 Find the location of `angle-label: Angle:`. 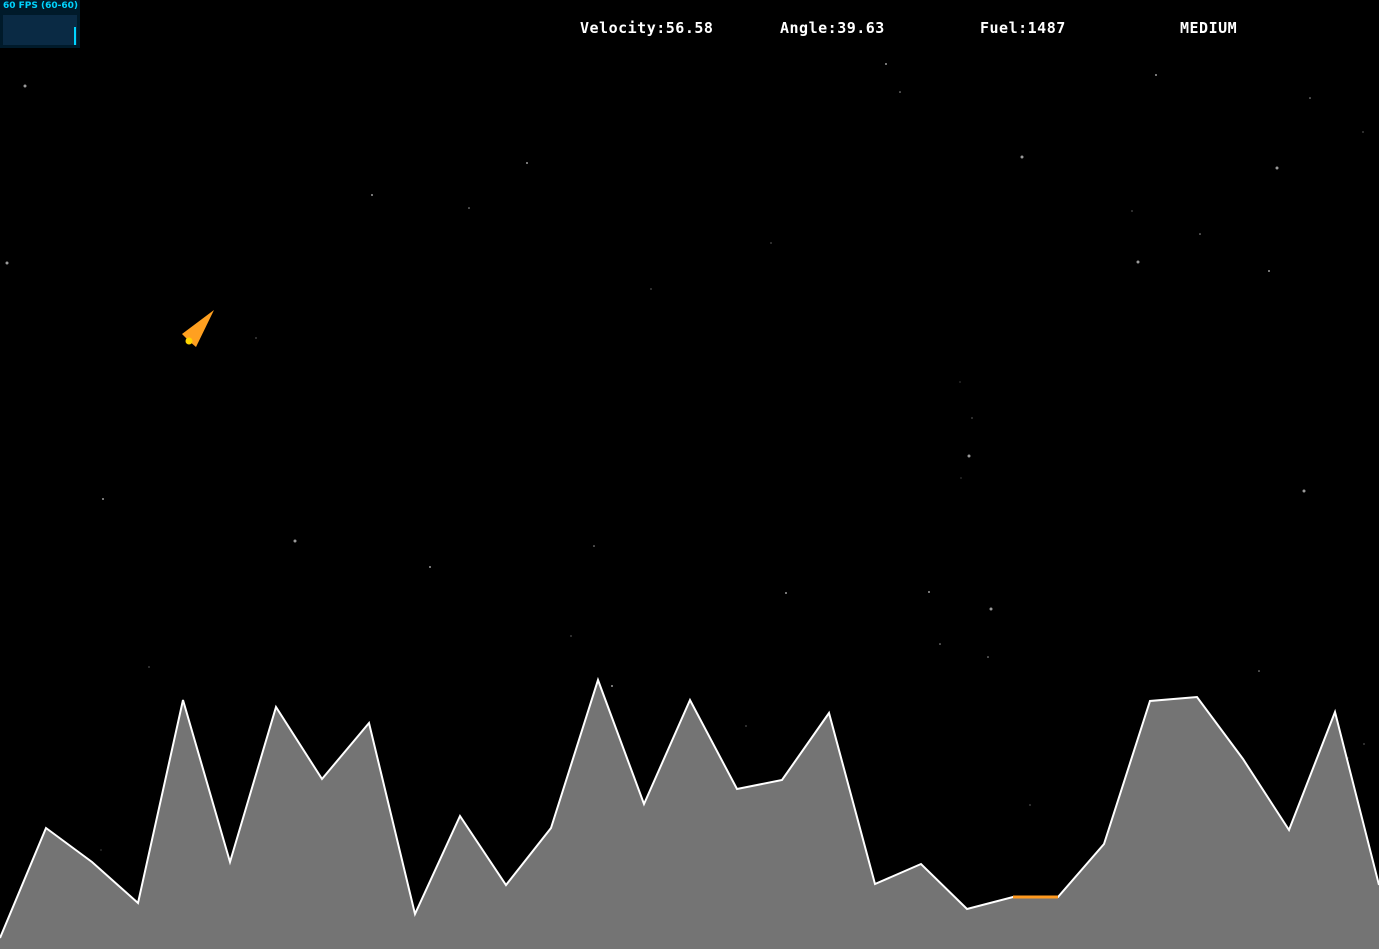

angle-label: Angle: is located at coordinates (809, 28).